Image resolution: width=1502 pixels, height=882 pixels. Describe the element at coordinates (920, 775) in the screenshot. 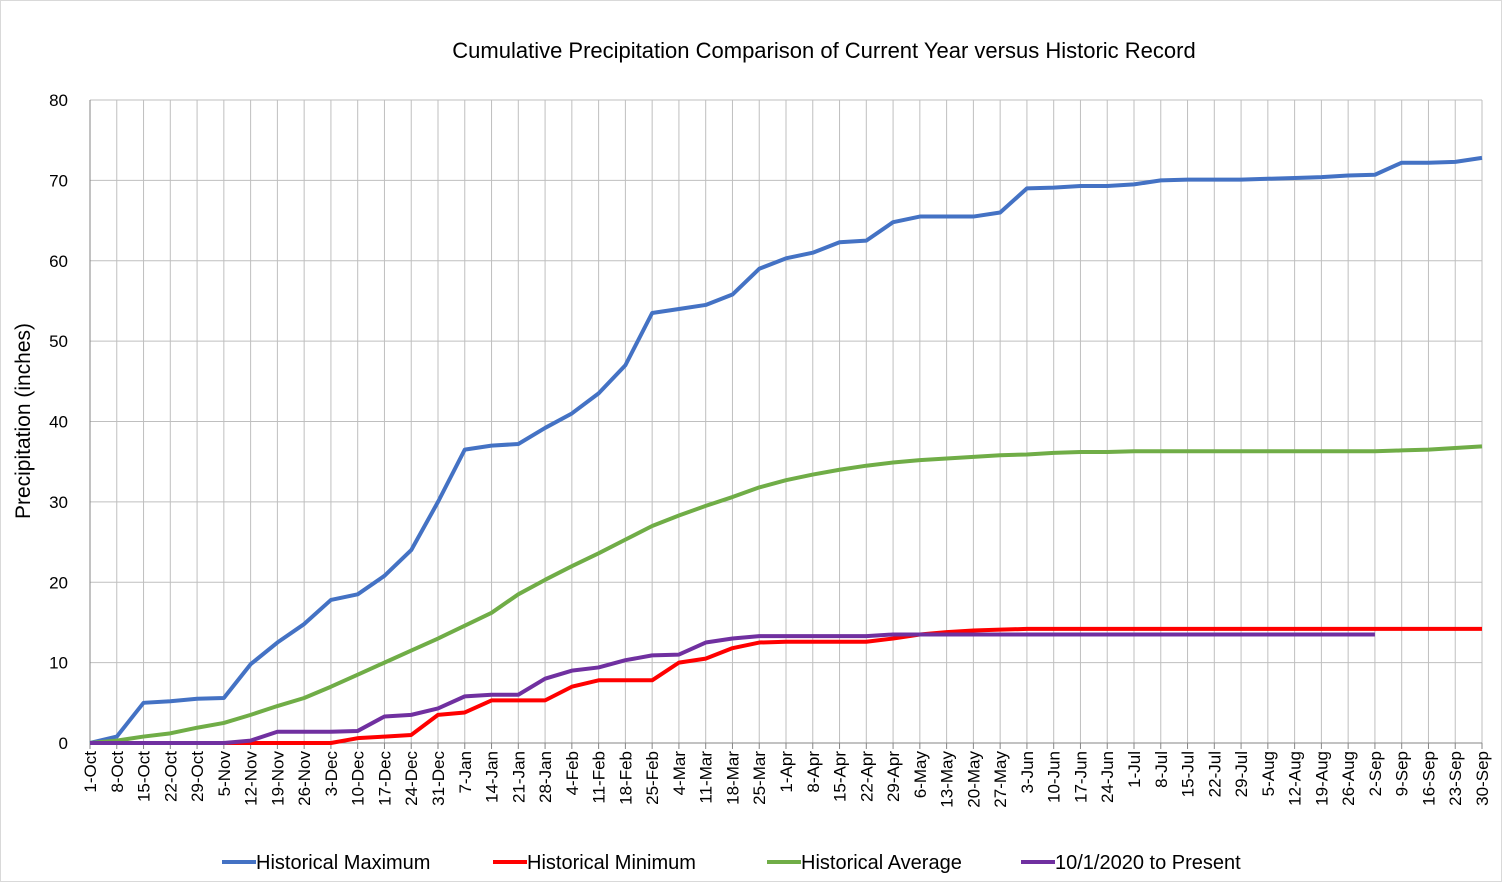

I see `x-tick-label: 6-May` at that location.